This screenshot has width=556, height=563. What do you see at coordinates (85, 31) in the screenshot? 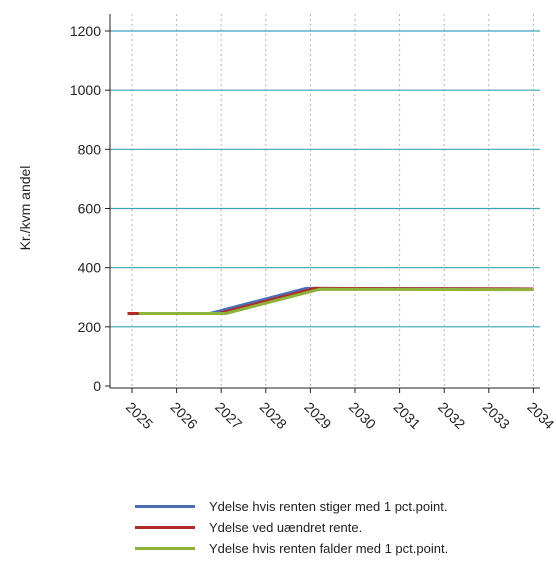
I see `y-tick-label: 1200` at bounding box center [85, 31].